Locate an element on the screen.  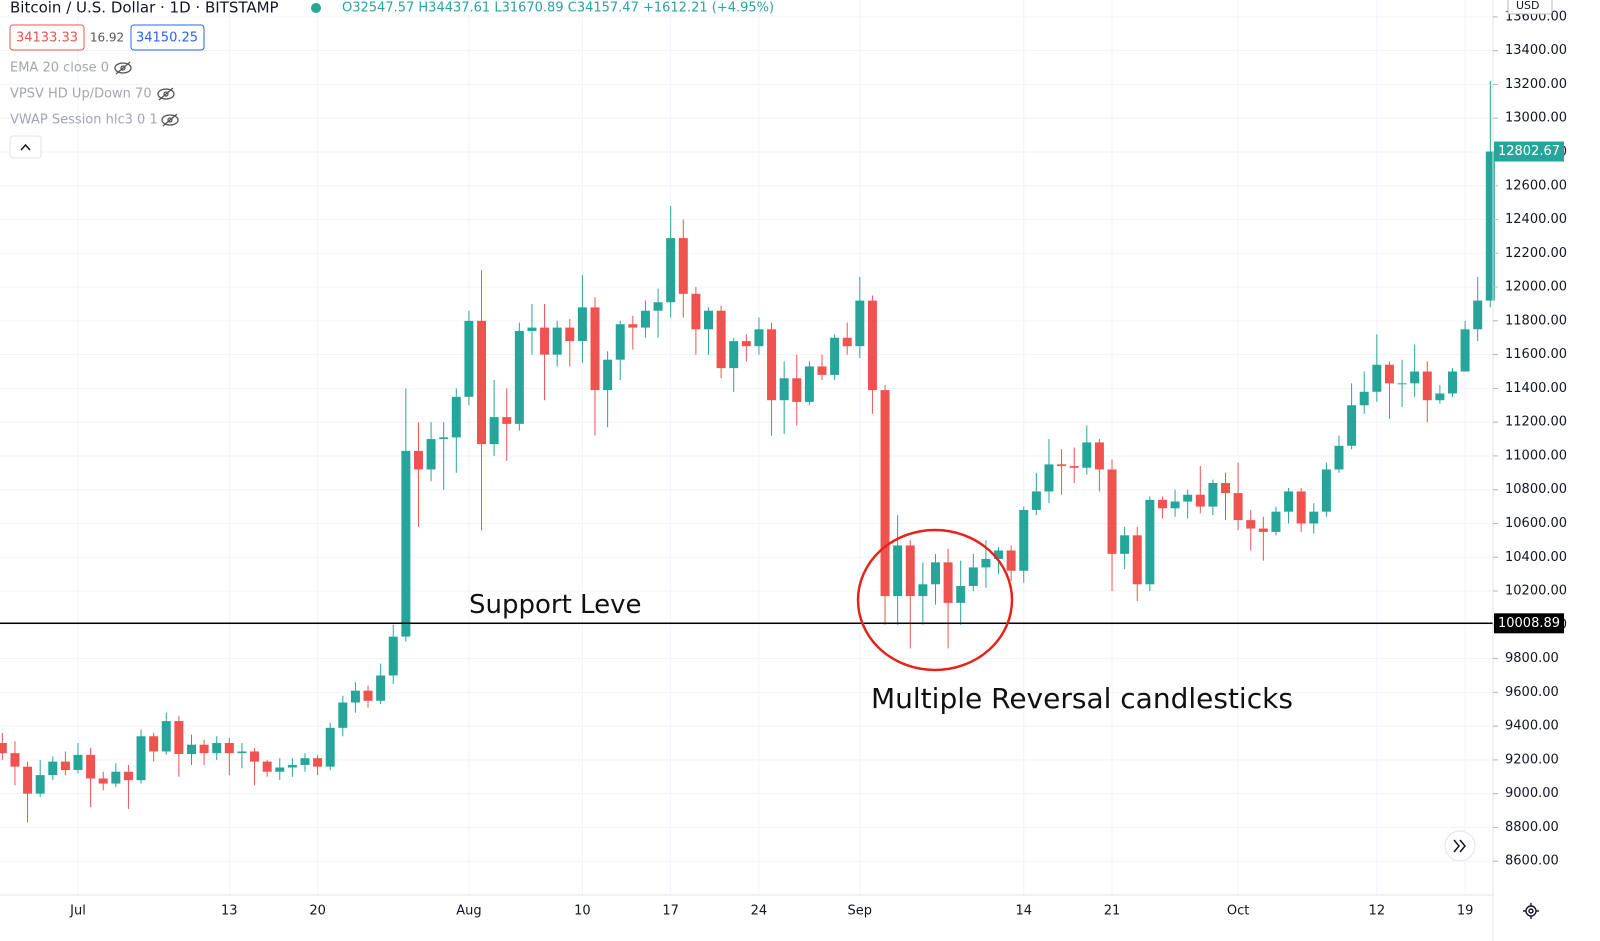
buy-badge is located at coordinates (167, 37).